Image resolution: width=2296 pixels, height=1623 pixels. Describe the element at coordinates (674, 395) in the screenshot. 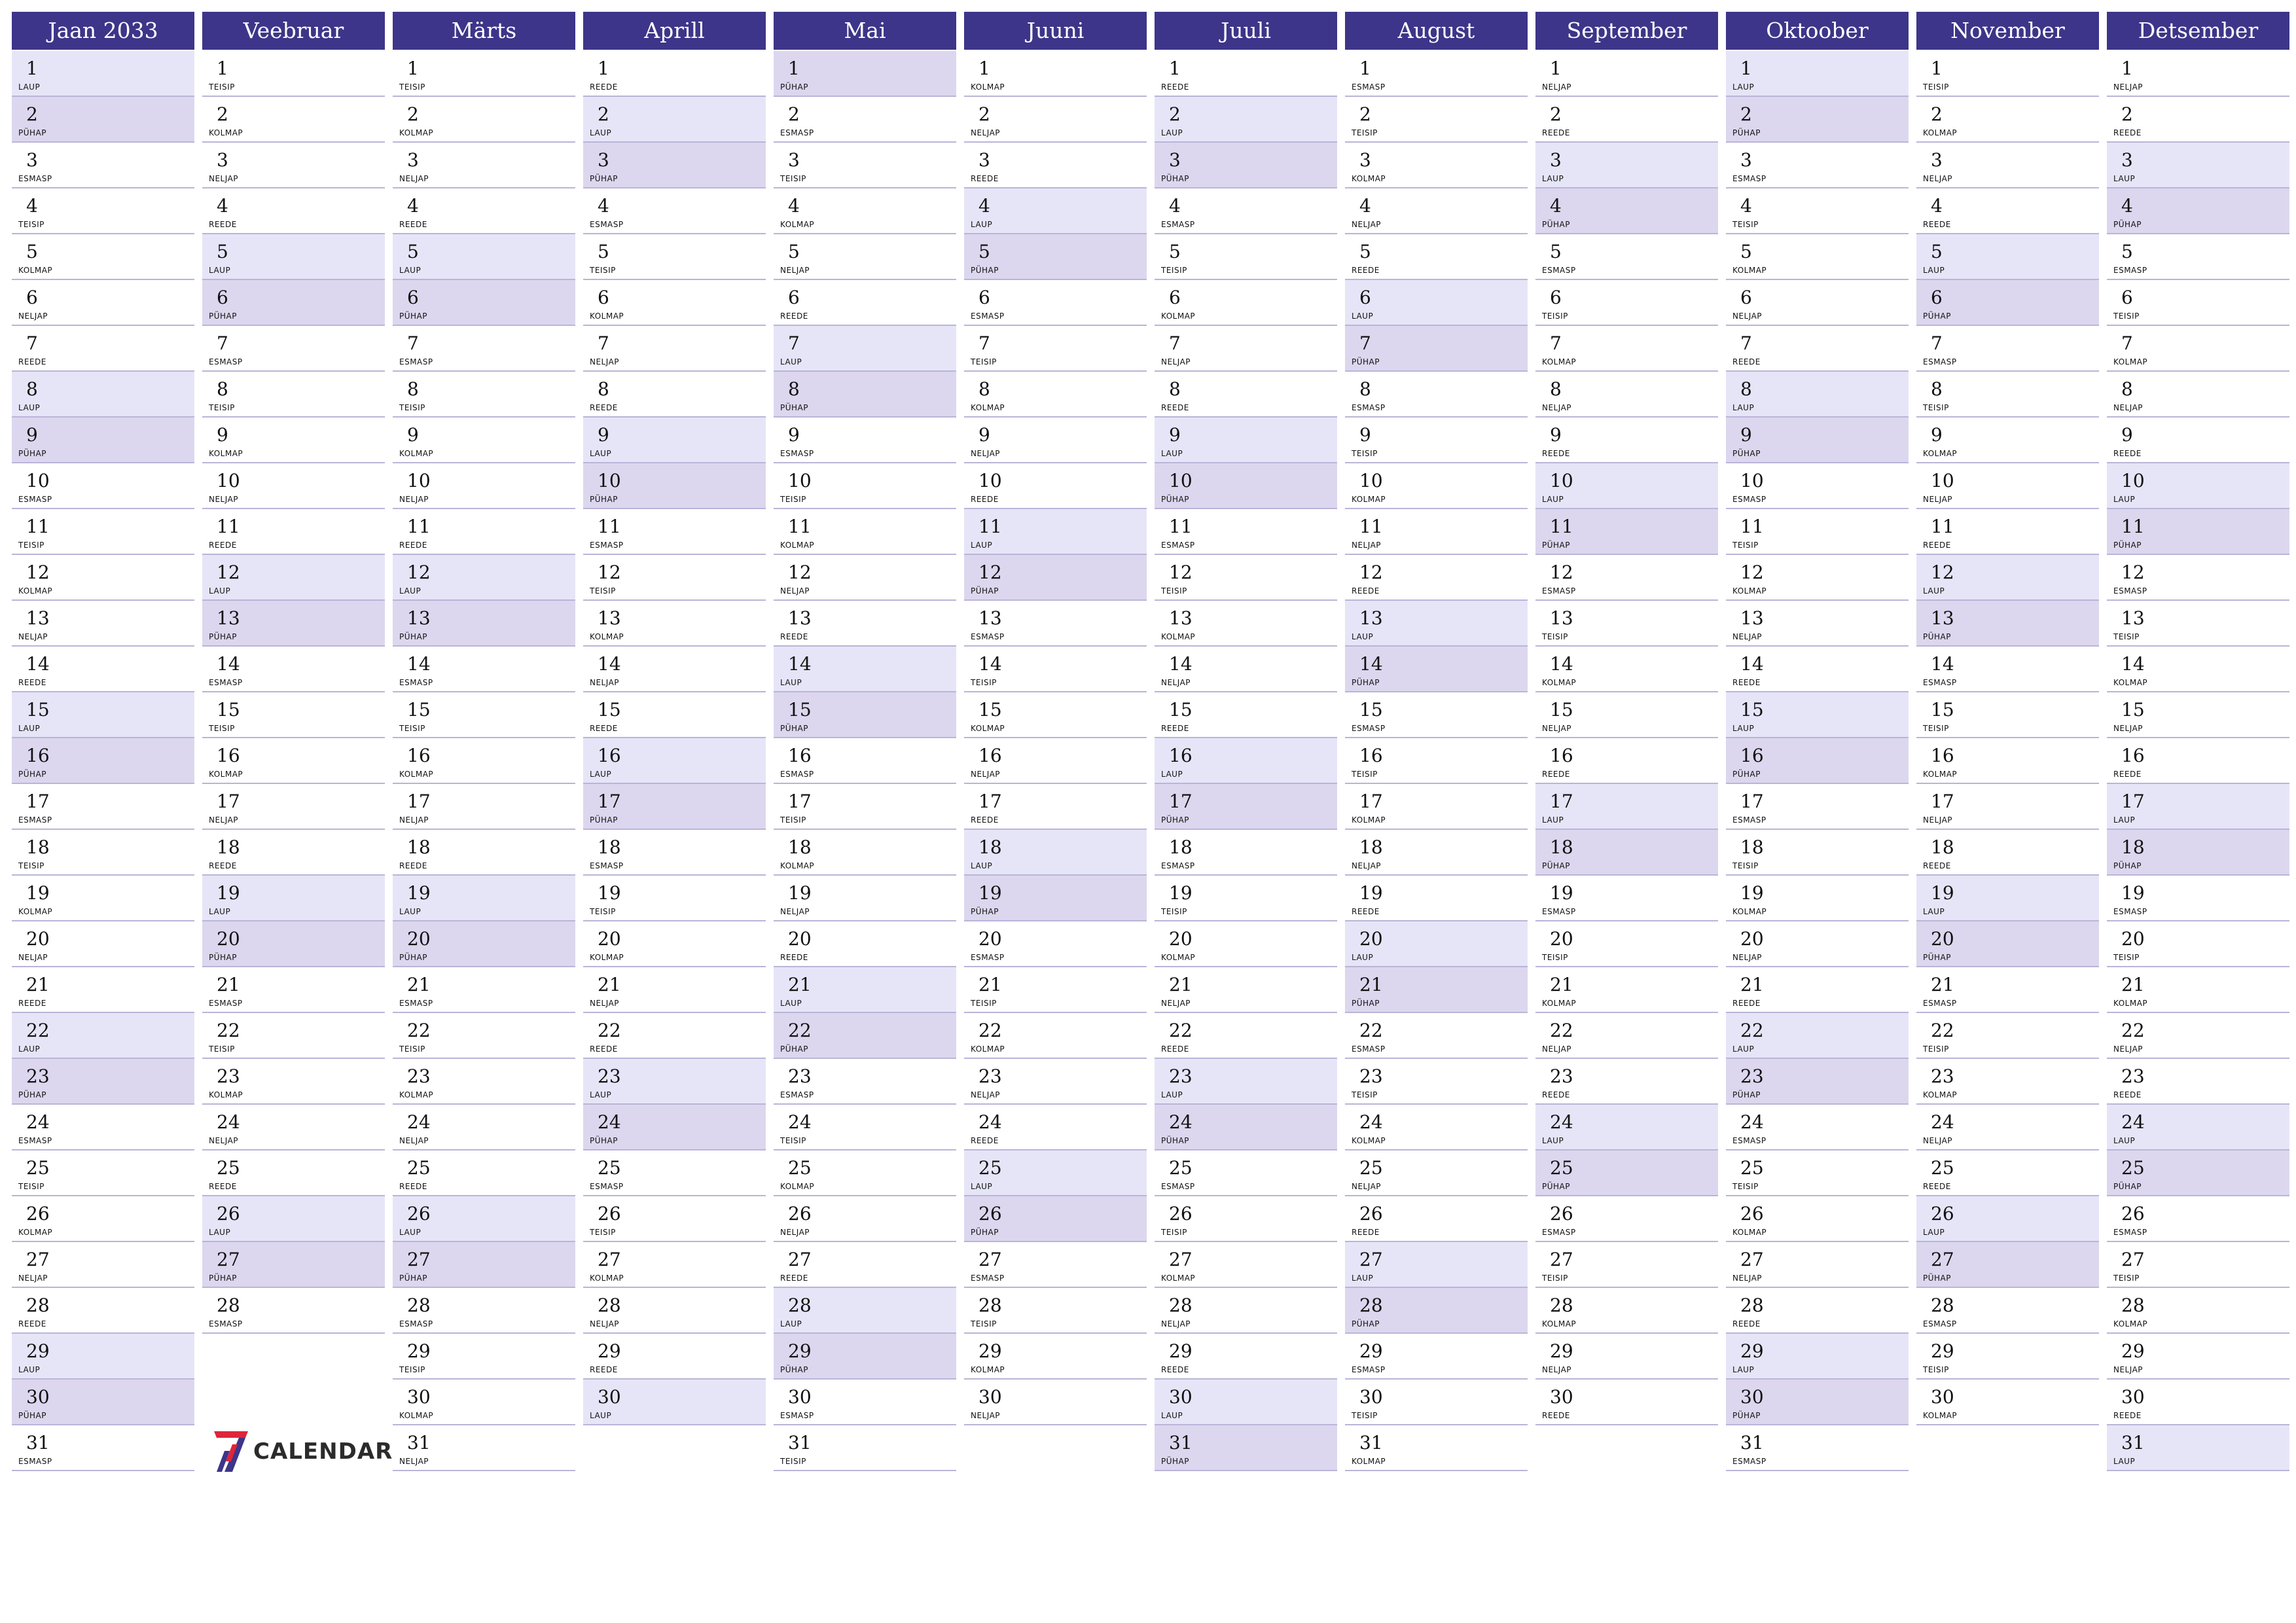

I see `day-cell: 8 REEDE` at that location.